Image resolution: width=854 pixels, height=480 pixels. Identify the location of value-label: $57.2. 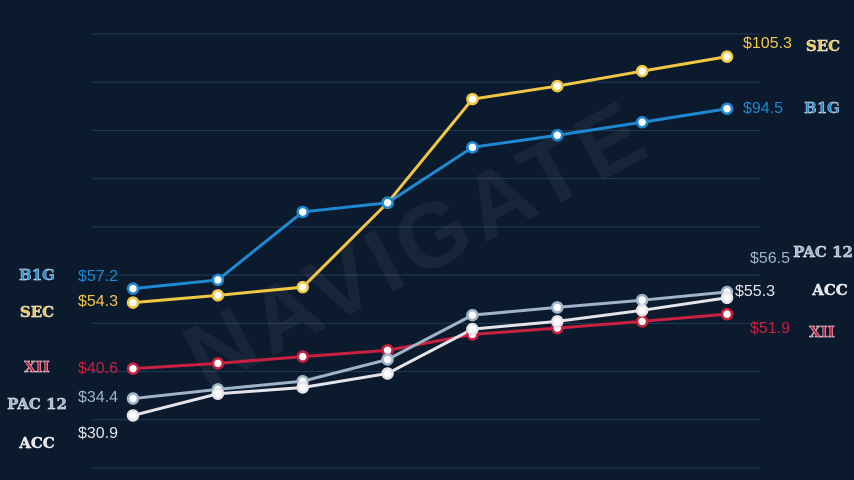
(98, 276).